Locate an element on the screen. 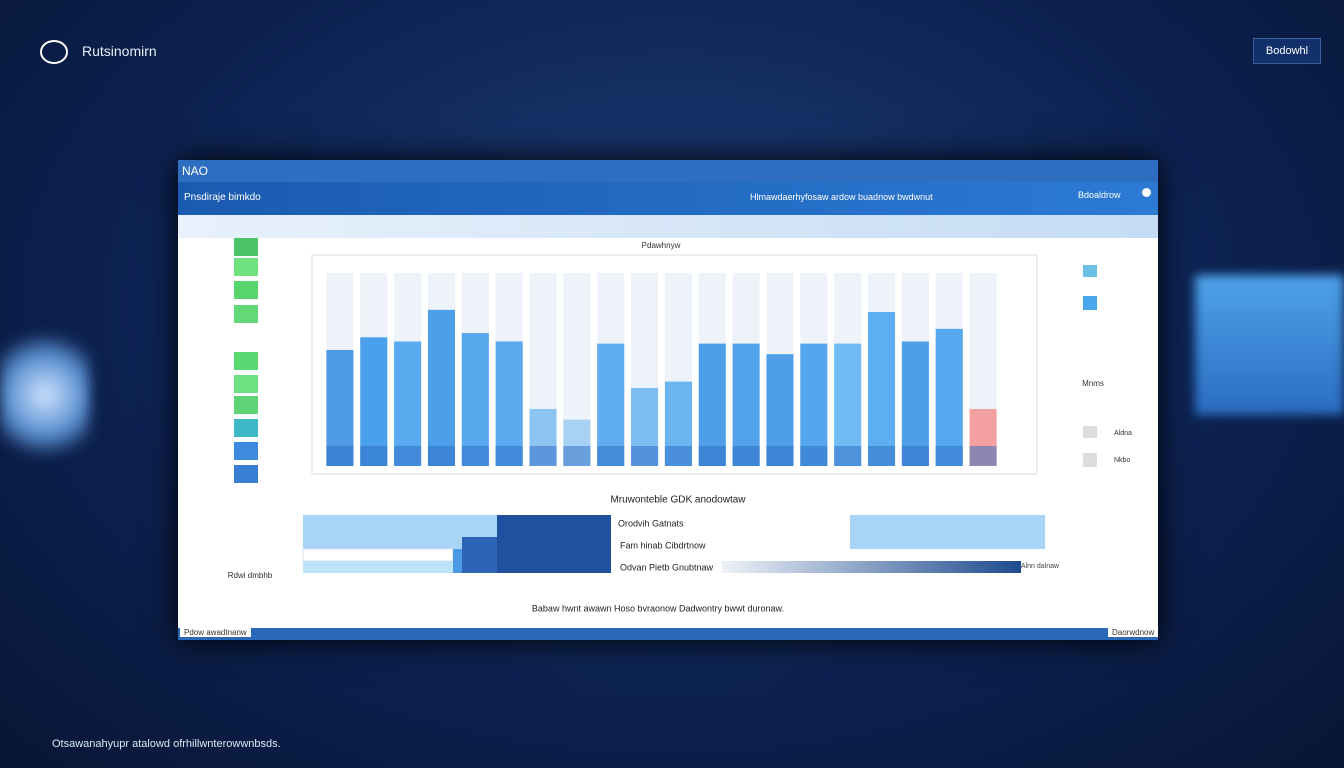  strip is located at coordinates (668, 226).